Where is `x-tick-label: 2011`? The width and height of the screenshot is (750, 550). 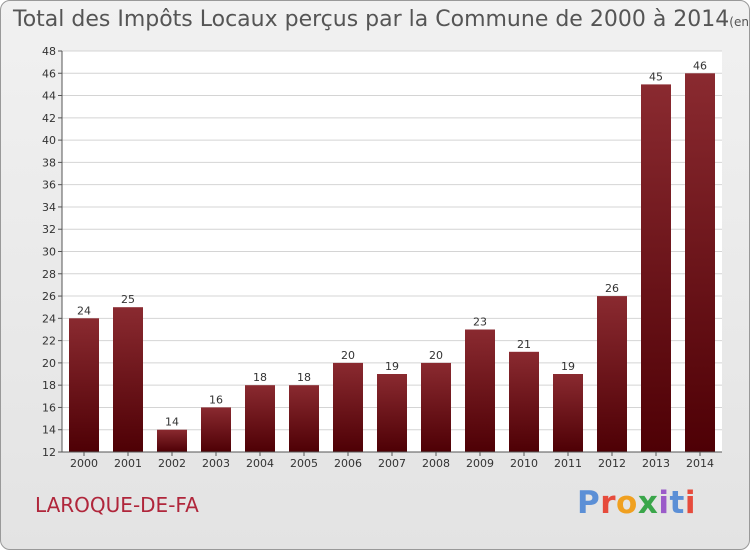 x-tick-label: 2011 is located at coordinates (568, 463).